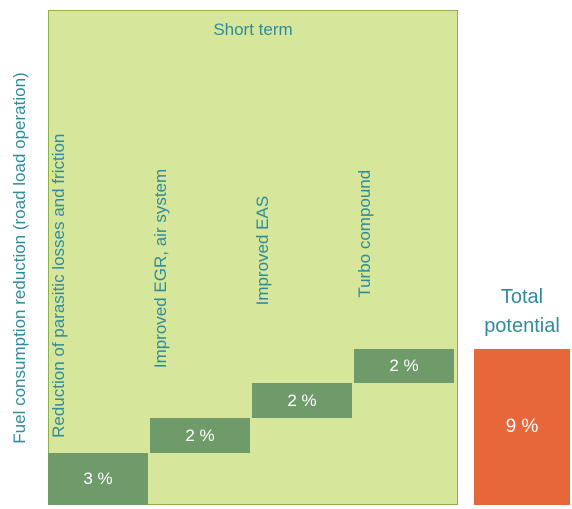 The image size is (572, 509). What do you see at coordinates (262, 250) in the screenshot?
I see `category-label: Improved EAS` at bounding box center [262, 250].